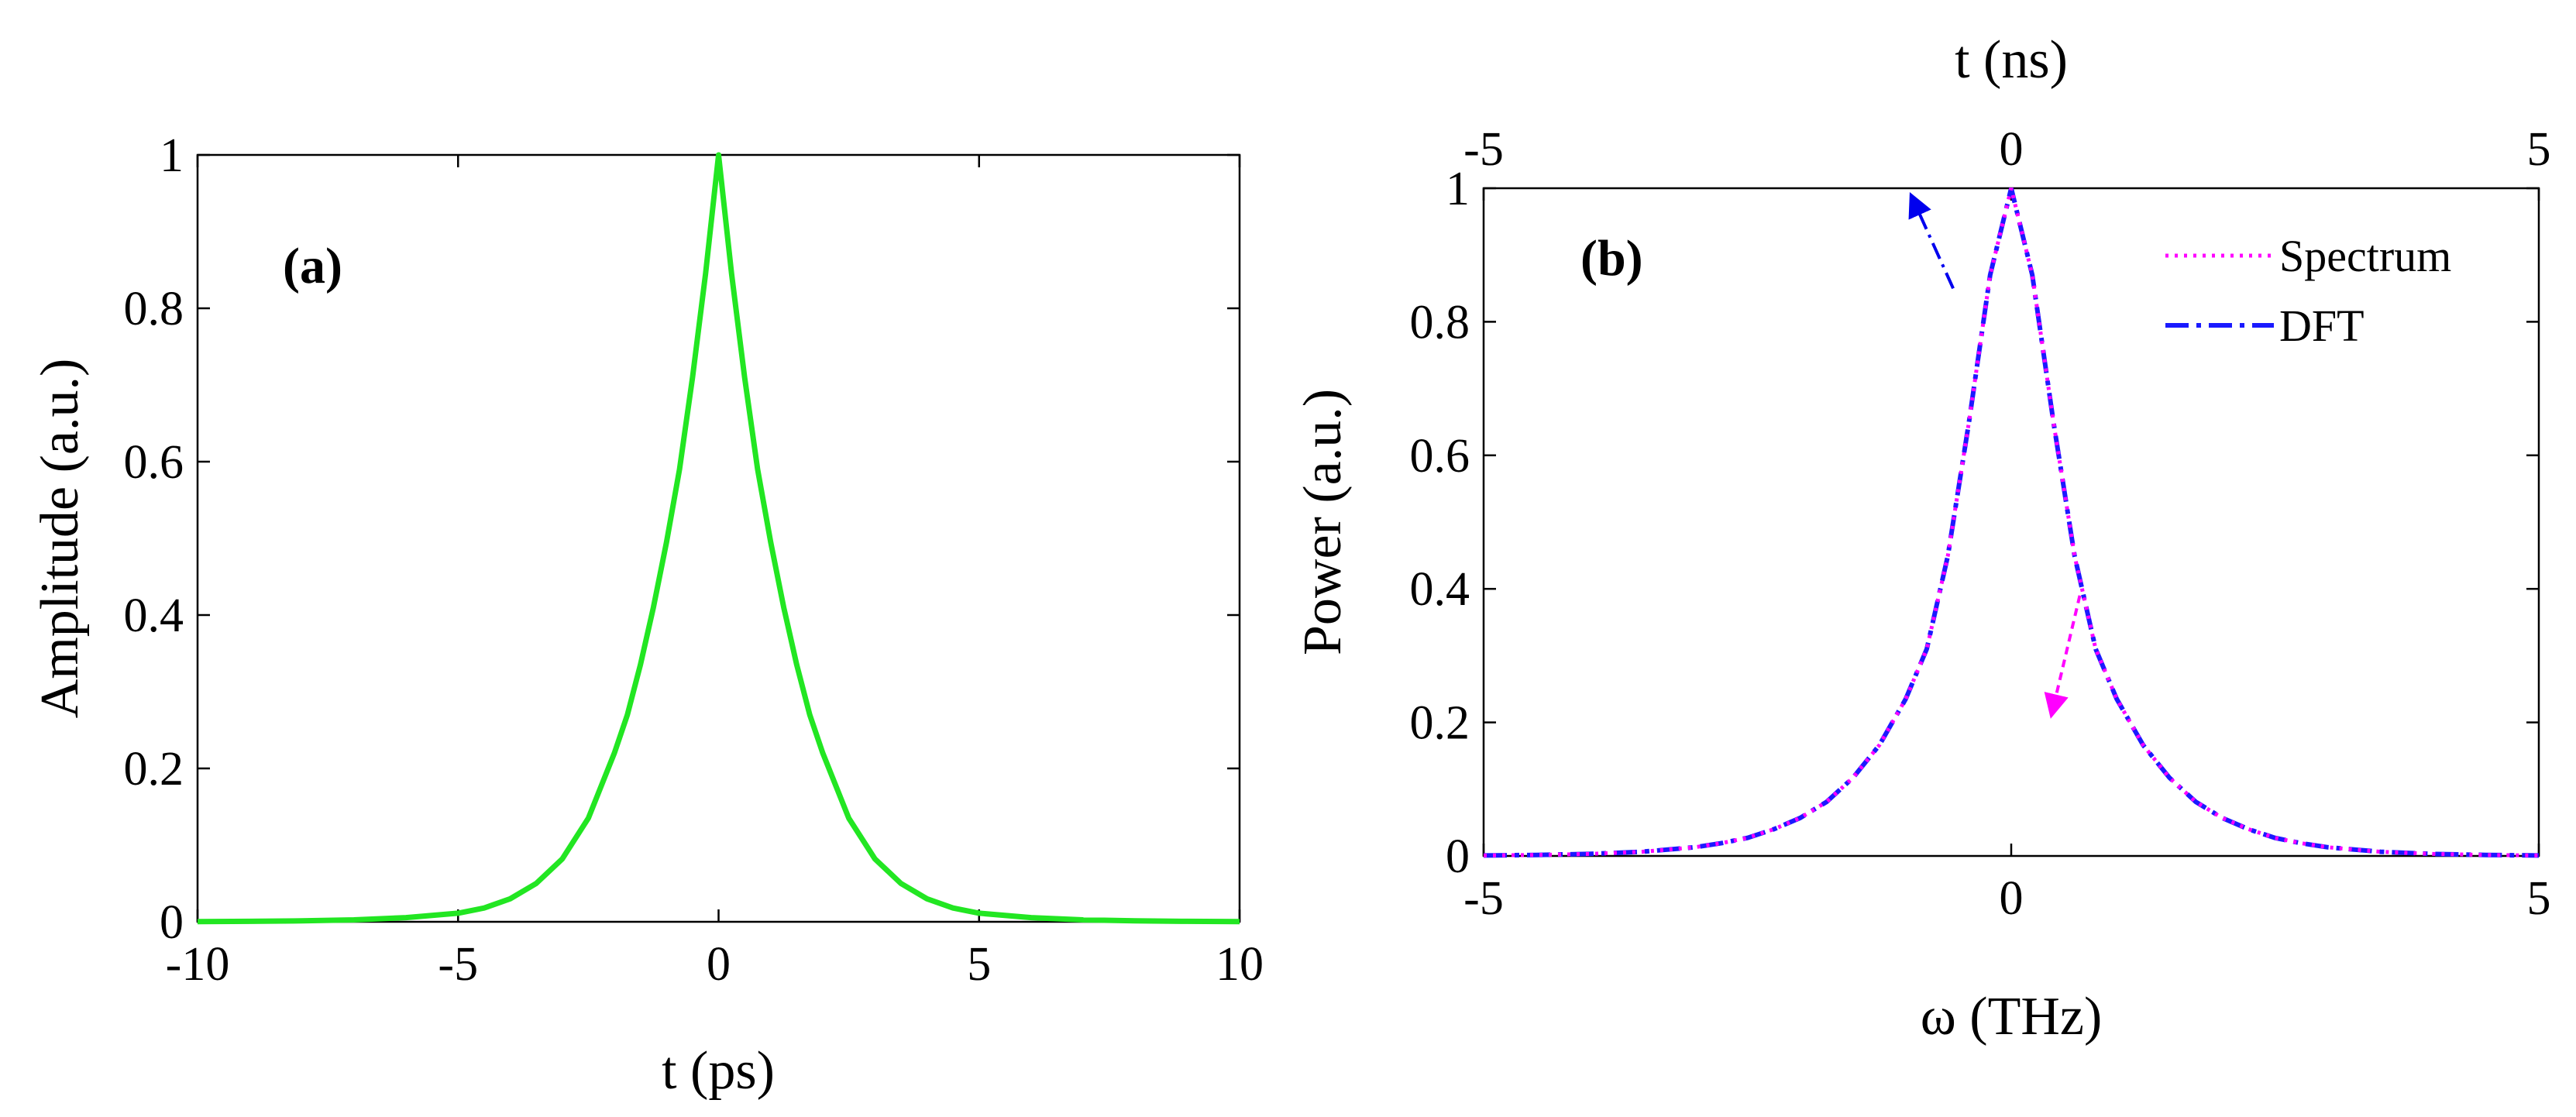  What do you see at coordinates (198, 964) in the screenshot?
I see `panel-a-xtick-label: -10` at bounding box center [198, 964].